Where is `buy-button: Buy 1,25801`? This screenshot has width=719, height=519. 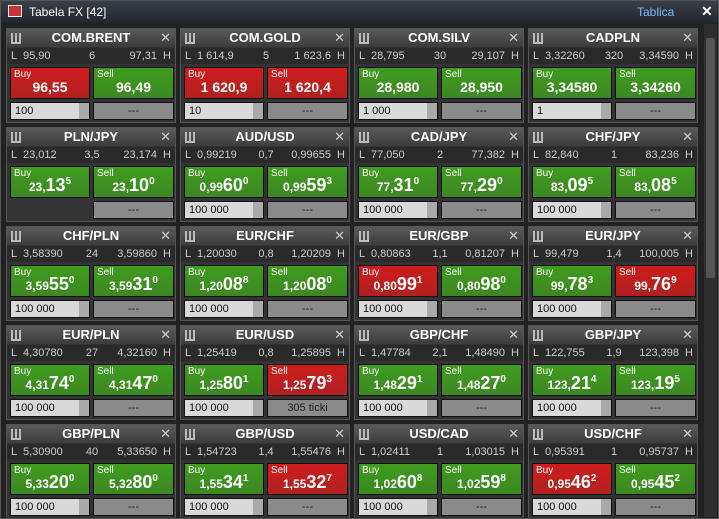 buy-button: Buy 1,25801 is located at coordinates (224, 380).